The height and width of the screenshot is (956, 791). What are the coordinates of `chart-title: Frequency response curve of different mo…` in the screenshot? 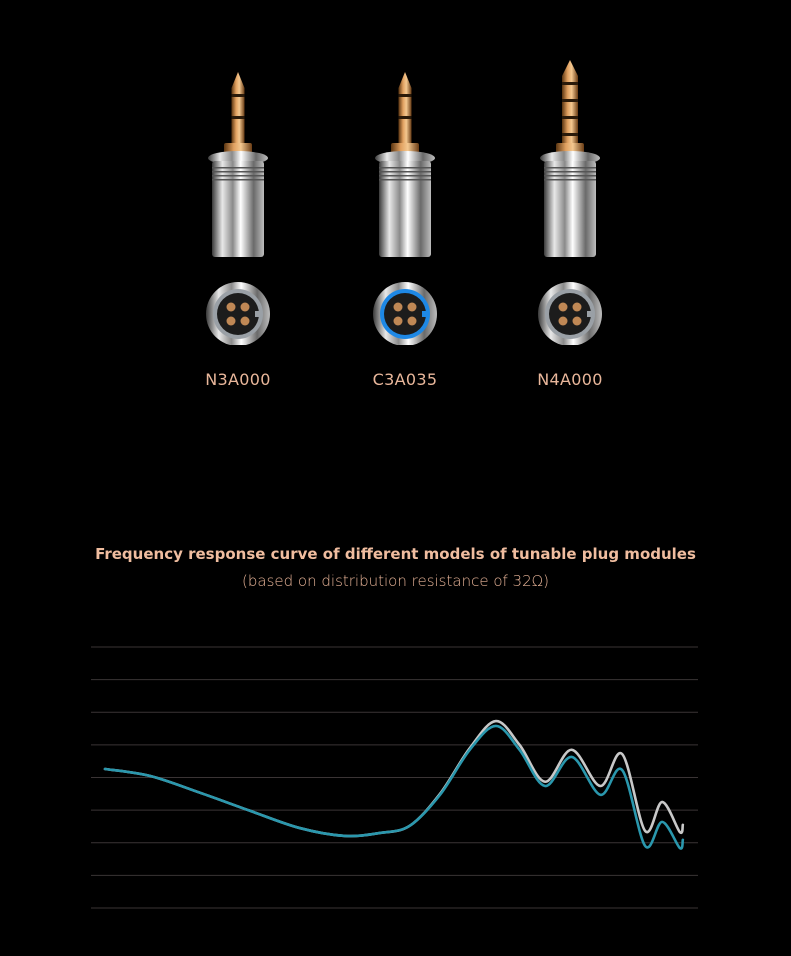 It's located at (395, 554).